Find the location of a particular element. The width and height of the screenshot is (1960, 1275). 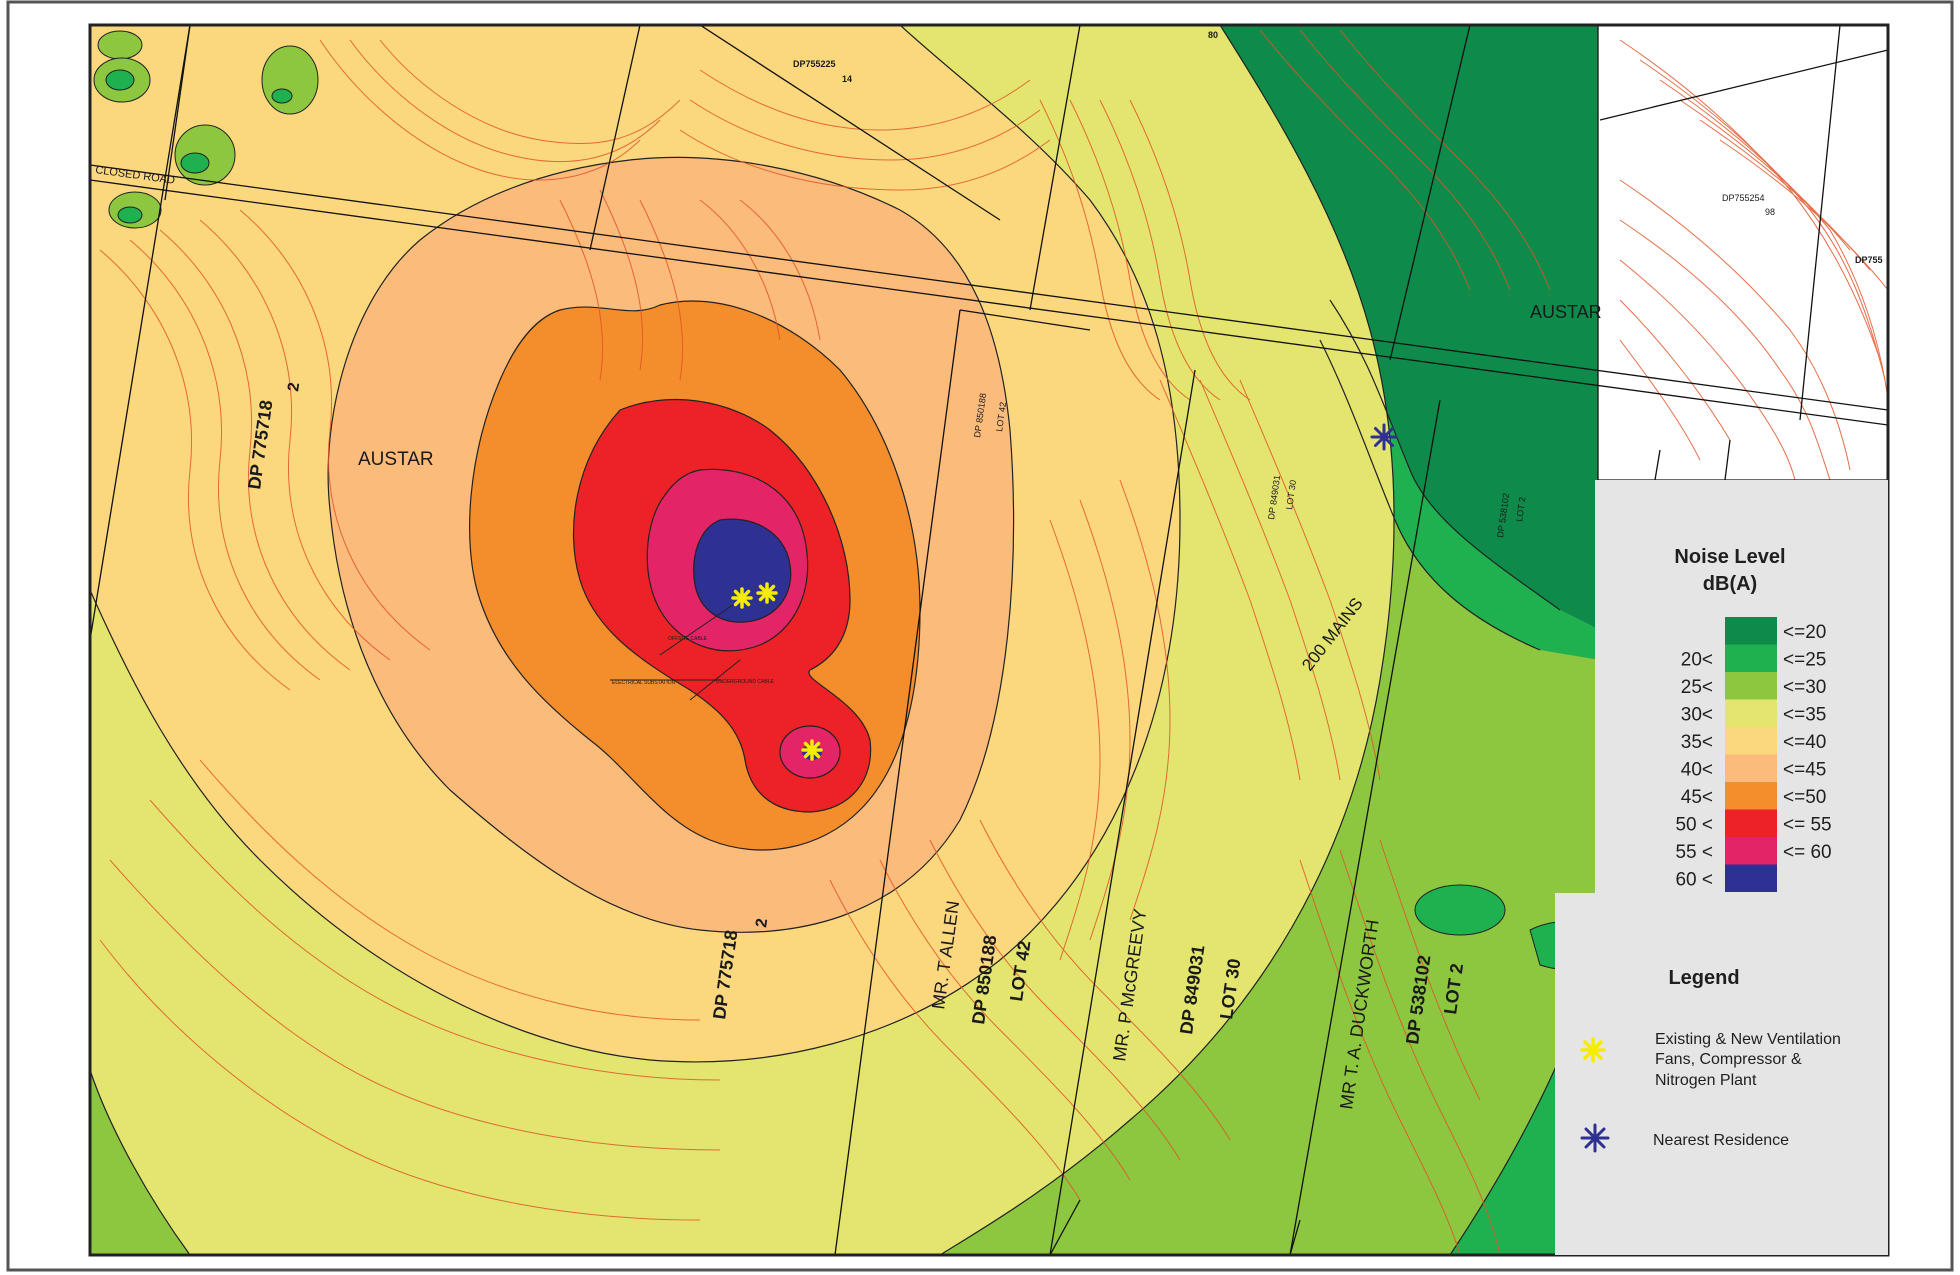

noise-band-lower-label: 25< is located at coordinates (1697, 687).